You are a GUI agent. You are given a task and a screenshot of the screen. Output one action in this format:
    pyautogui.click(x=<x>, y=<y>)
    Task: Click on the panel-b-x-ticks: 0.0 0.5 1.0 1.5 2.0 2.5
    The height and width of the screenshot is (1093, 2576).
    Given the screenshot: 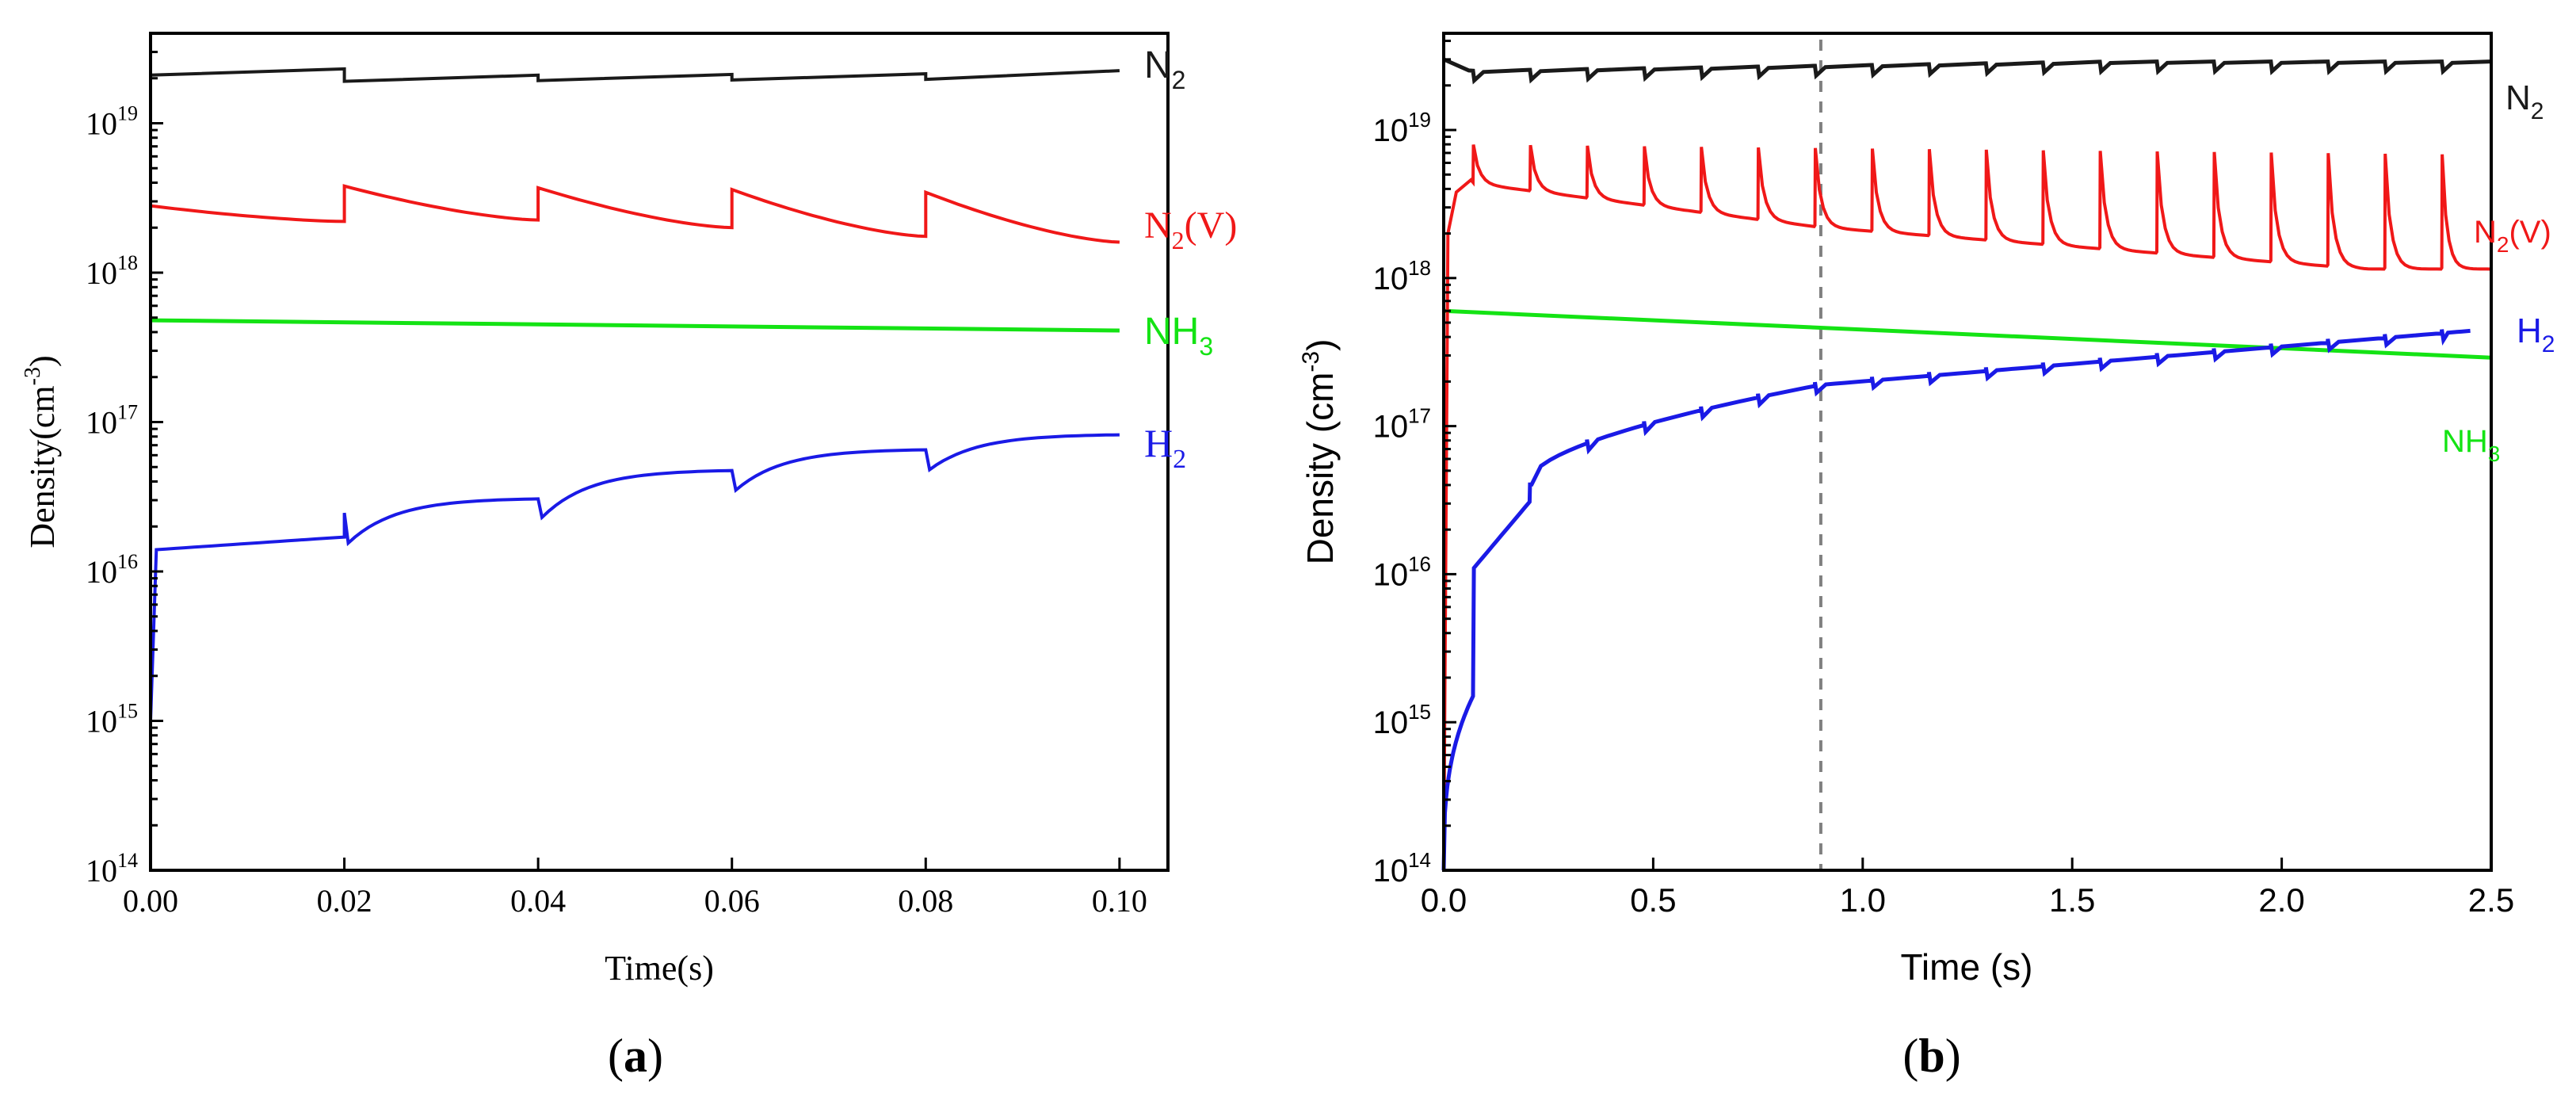 What is the action you would take?
    pyautogui.click(x=1967, y=888)
    